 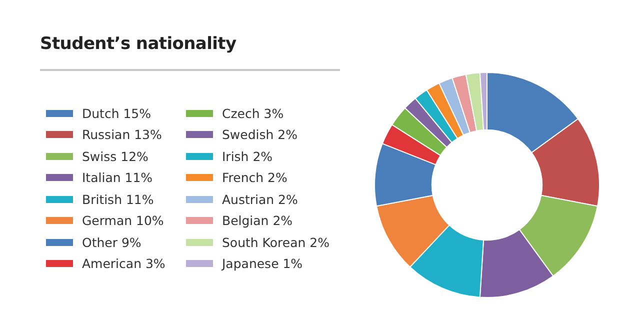 What do you see at coordinates (112, 242) in the screenshot?
I see `legend-label: Other 9%` at bounding box center [112, 242].